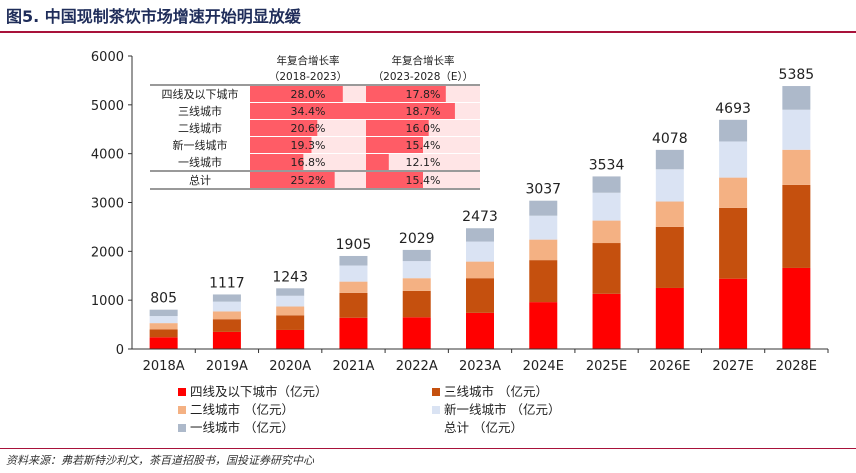  Describe the element at coordinates (120, 350) in the screenshot. I see `y-tick-label: 0` at that location.